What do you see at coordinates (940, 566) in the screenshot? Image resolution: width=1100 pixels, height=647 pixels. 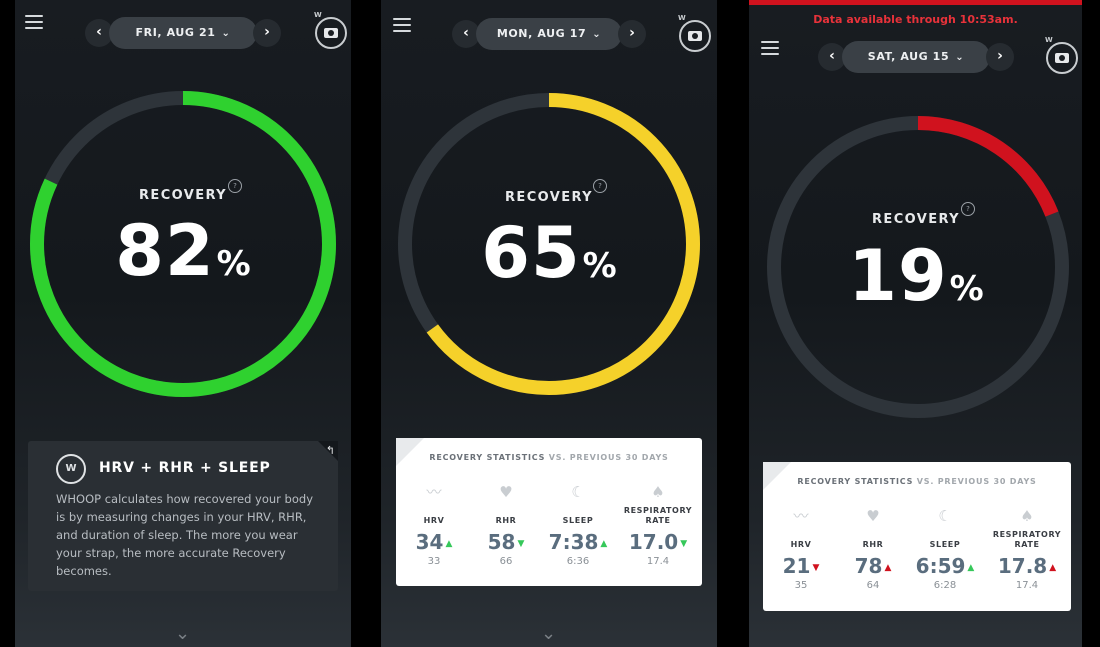 I see `stat-value: 6:59` at bounding box center [940, 566].